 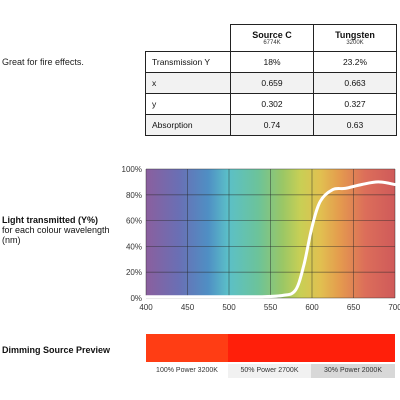 What do you see at coordinates (355, 42) in the screenshot?
I see `column-temperature: 3200K` at bounding box center [355, 42].